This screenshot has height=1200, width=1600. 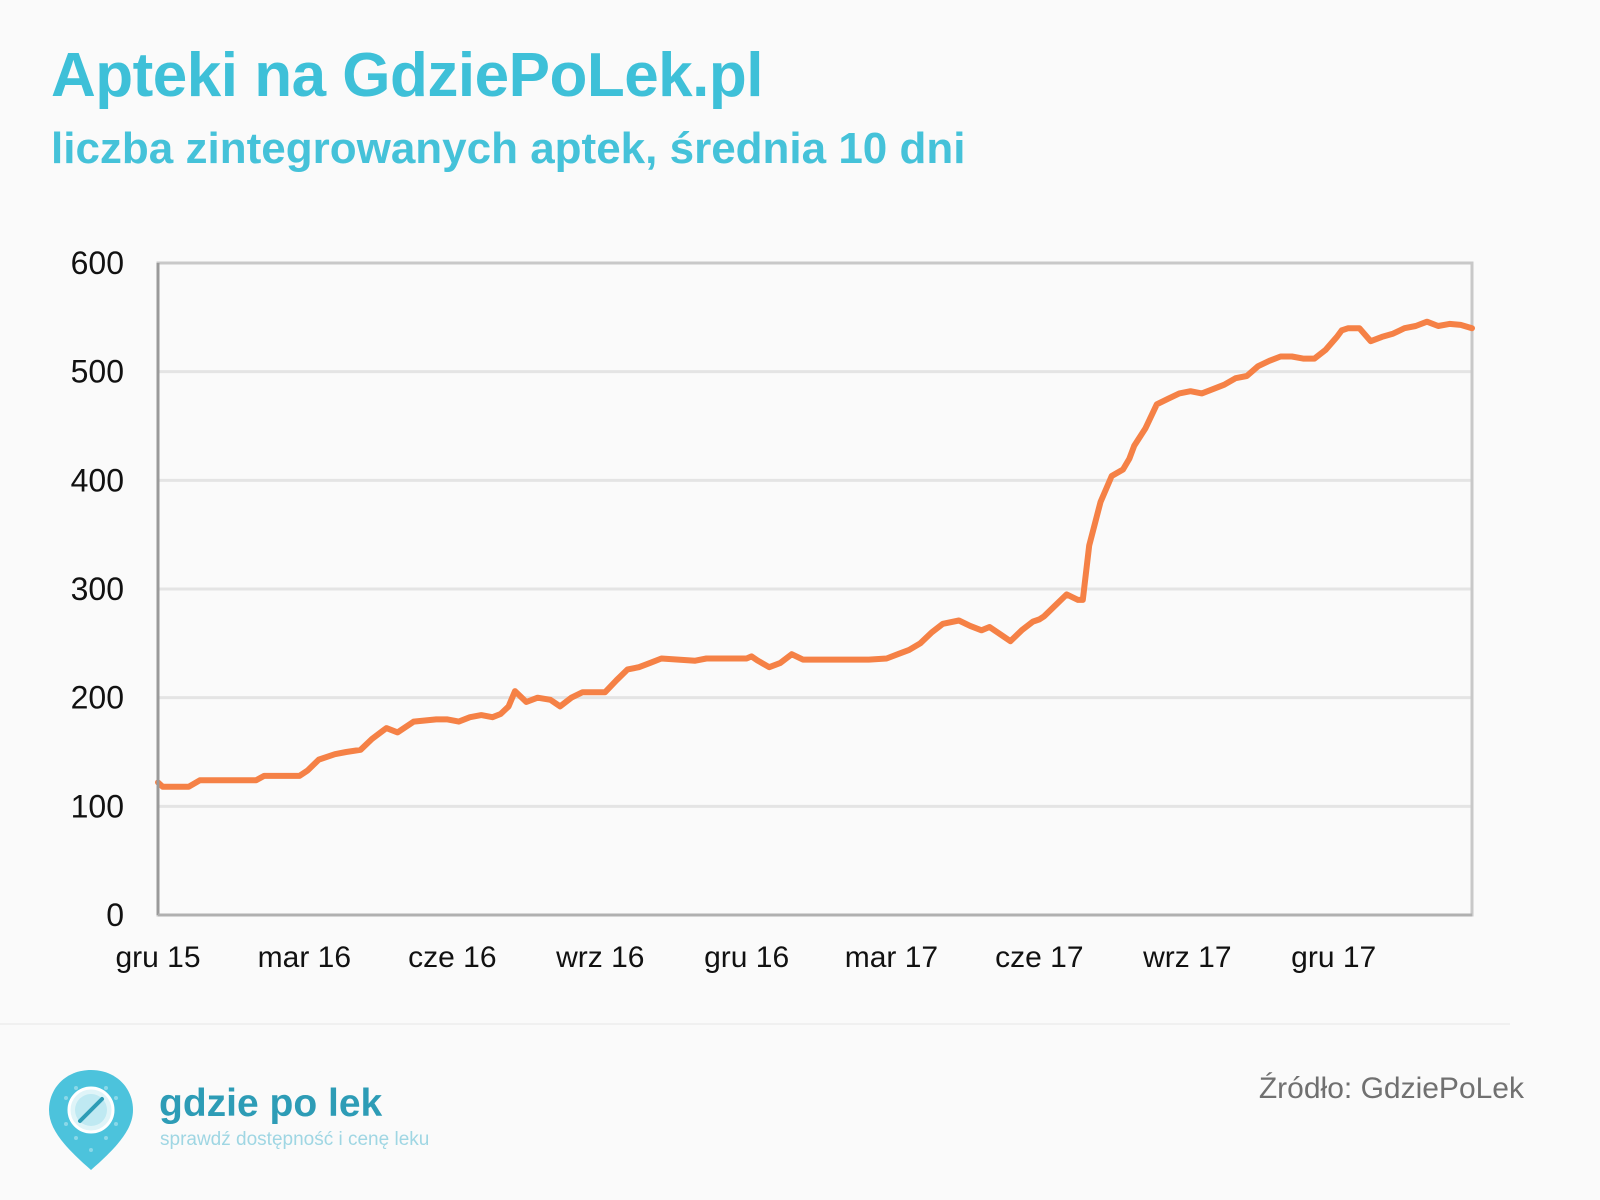 I want to click on x-tick-label: wrz 16, so click(x=599, y=957).